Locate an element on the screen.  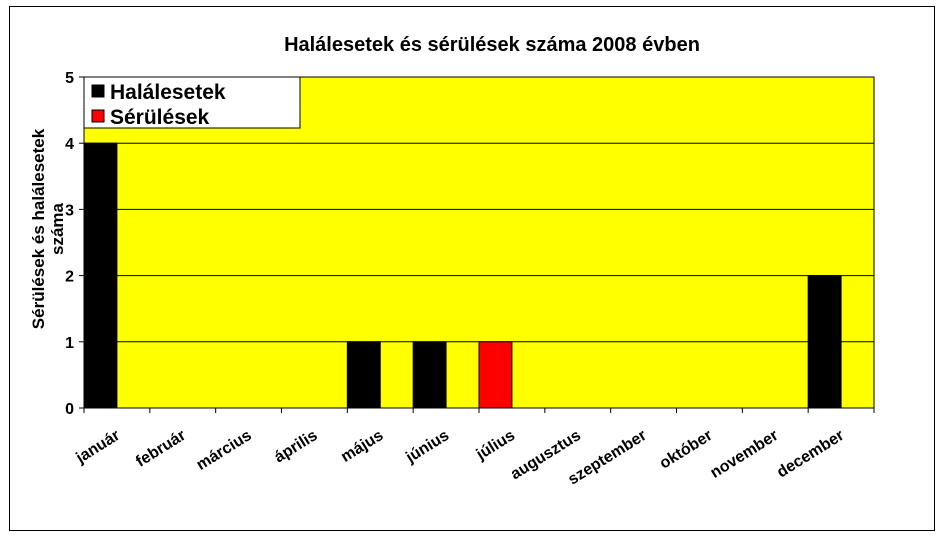
x-tick-label: február is located at coordinates (161, 449).